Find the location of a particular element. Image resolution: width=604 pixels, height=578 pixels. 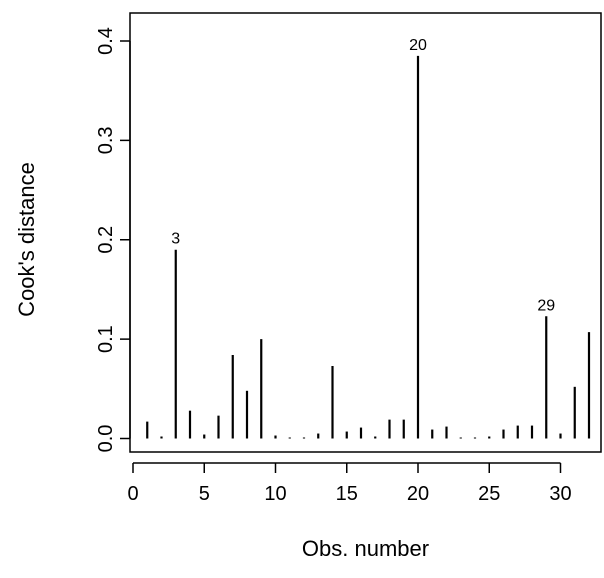

point-label: 3 is located at coordinates (175, 239).